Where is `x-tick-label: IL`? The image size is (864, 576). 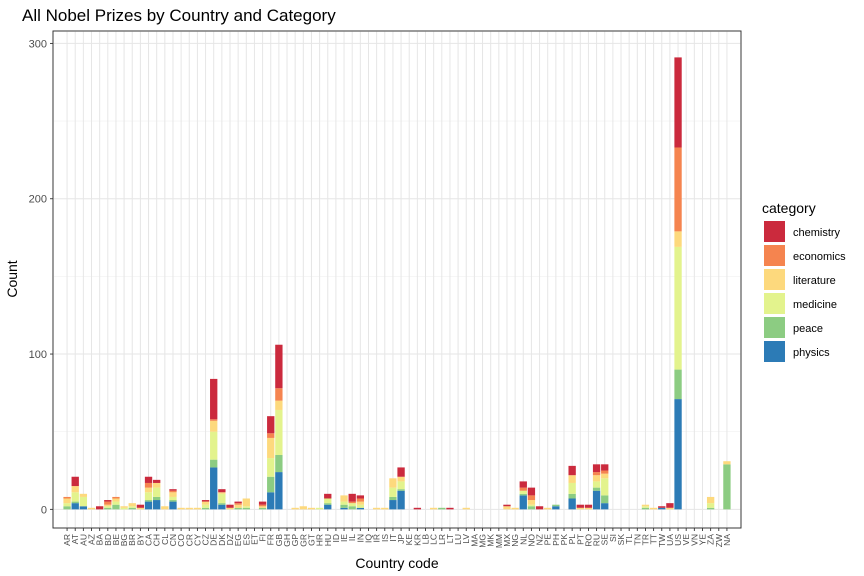 x-tick-label: IL is located at coordinates (352, 537).